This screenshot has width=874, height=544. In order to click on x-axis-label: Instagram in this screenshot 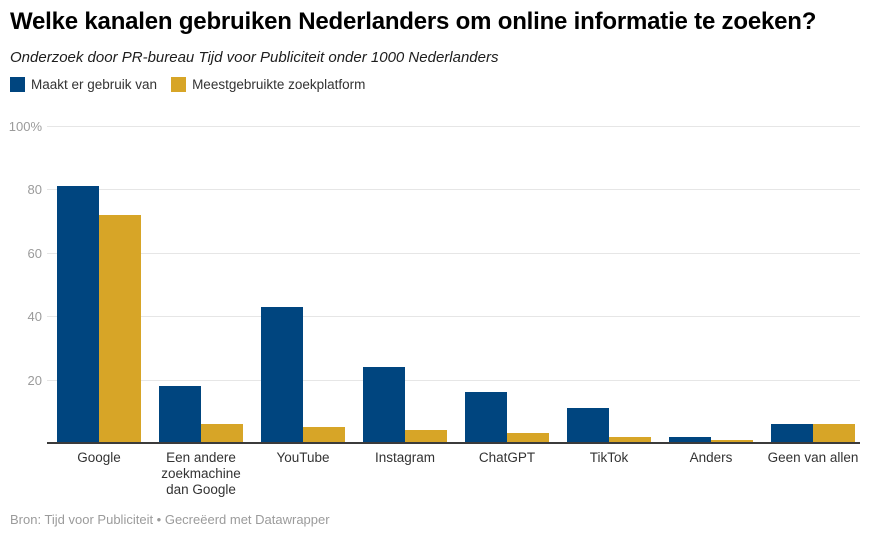, I will do `click(405, 457)`.